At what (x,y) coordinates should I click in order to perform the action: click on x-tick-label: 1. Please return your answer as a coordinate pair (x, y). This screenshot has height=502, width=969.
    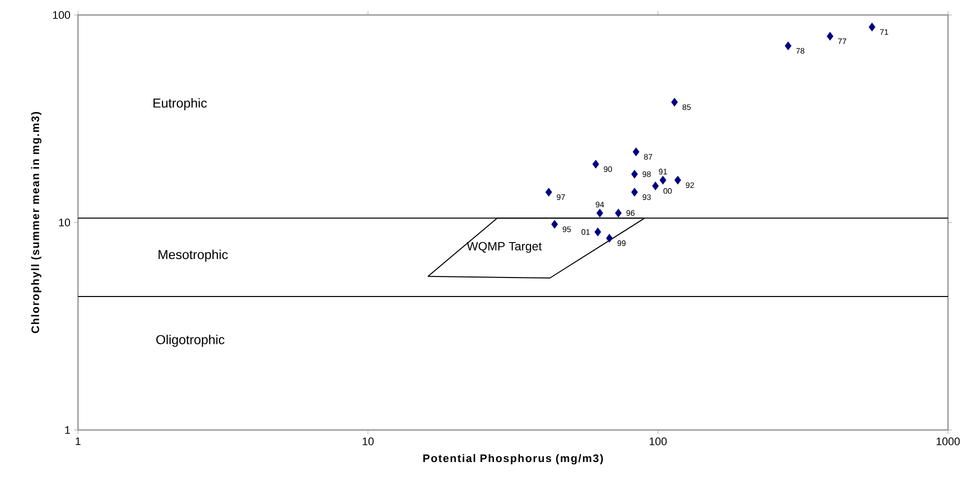
    Looking at the image, I should click on (78, 441).